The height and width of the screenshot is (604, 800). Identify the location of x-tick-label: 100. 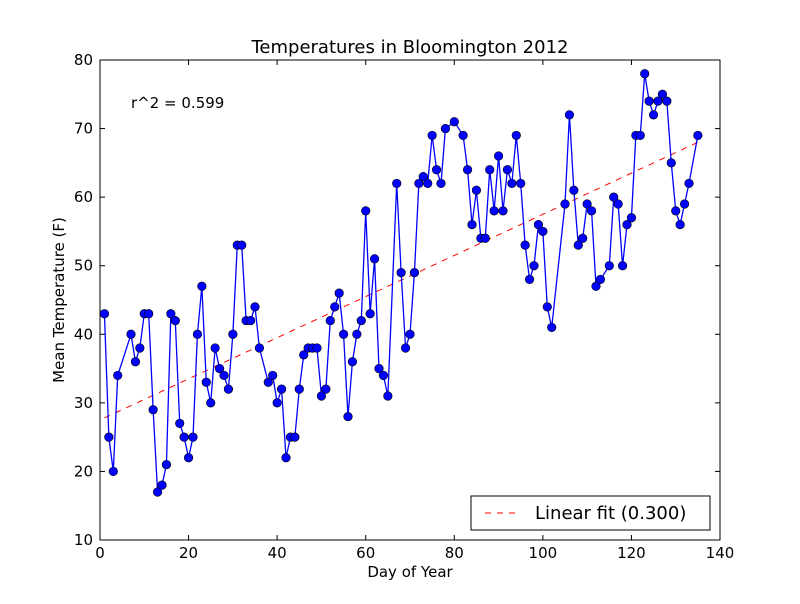
(543, 553).